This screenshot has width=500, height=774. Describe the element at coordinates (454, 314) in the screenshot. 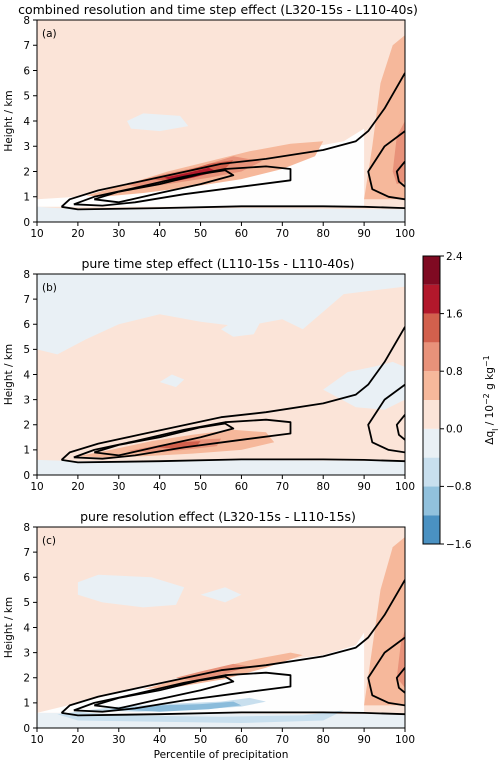

I see `colorbar-tick-label: 1.6` at that location.